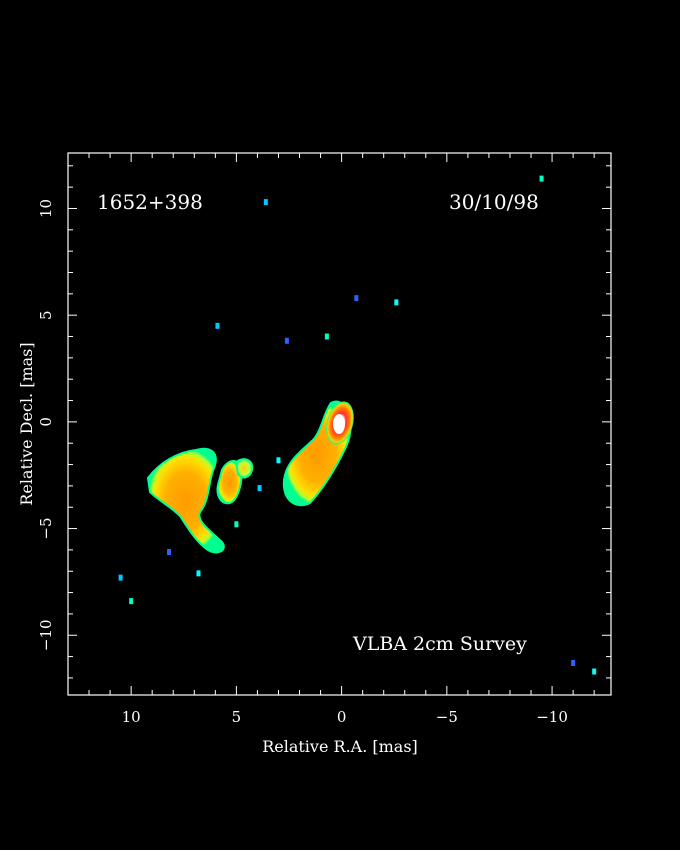 This screenshot has width=680, height=850. Describe the element at coordinates (185, 500) in the screenshot. I see `outer-lobe-component` at that location.